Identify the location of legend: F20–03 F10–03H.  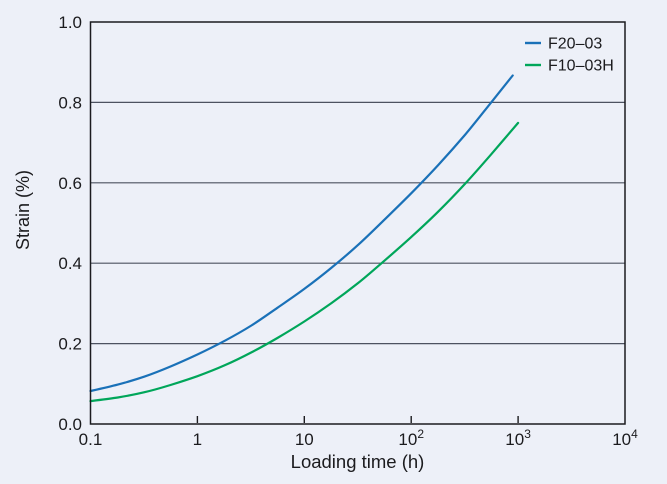
(569, 55).